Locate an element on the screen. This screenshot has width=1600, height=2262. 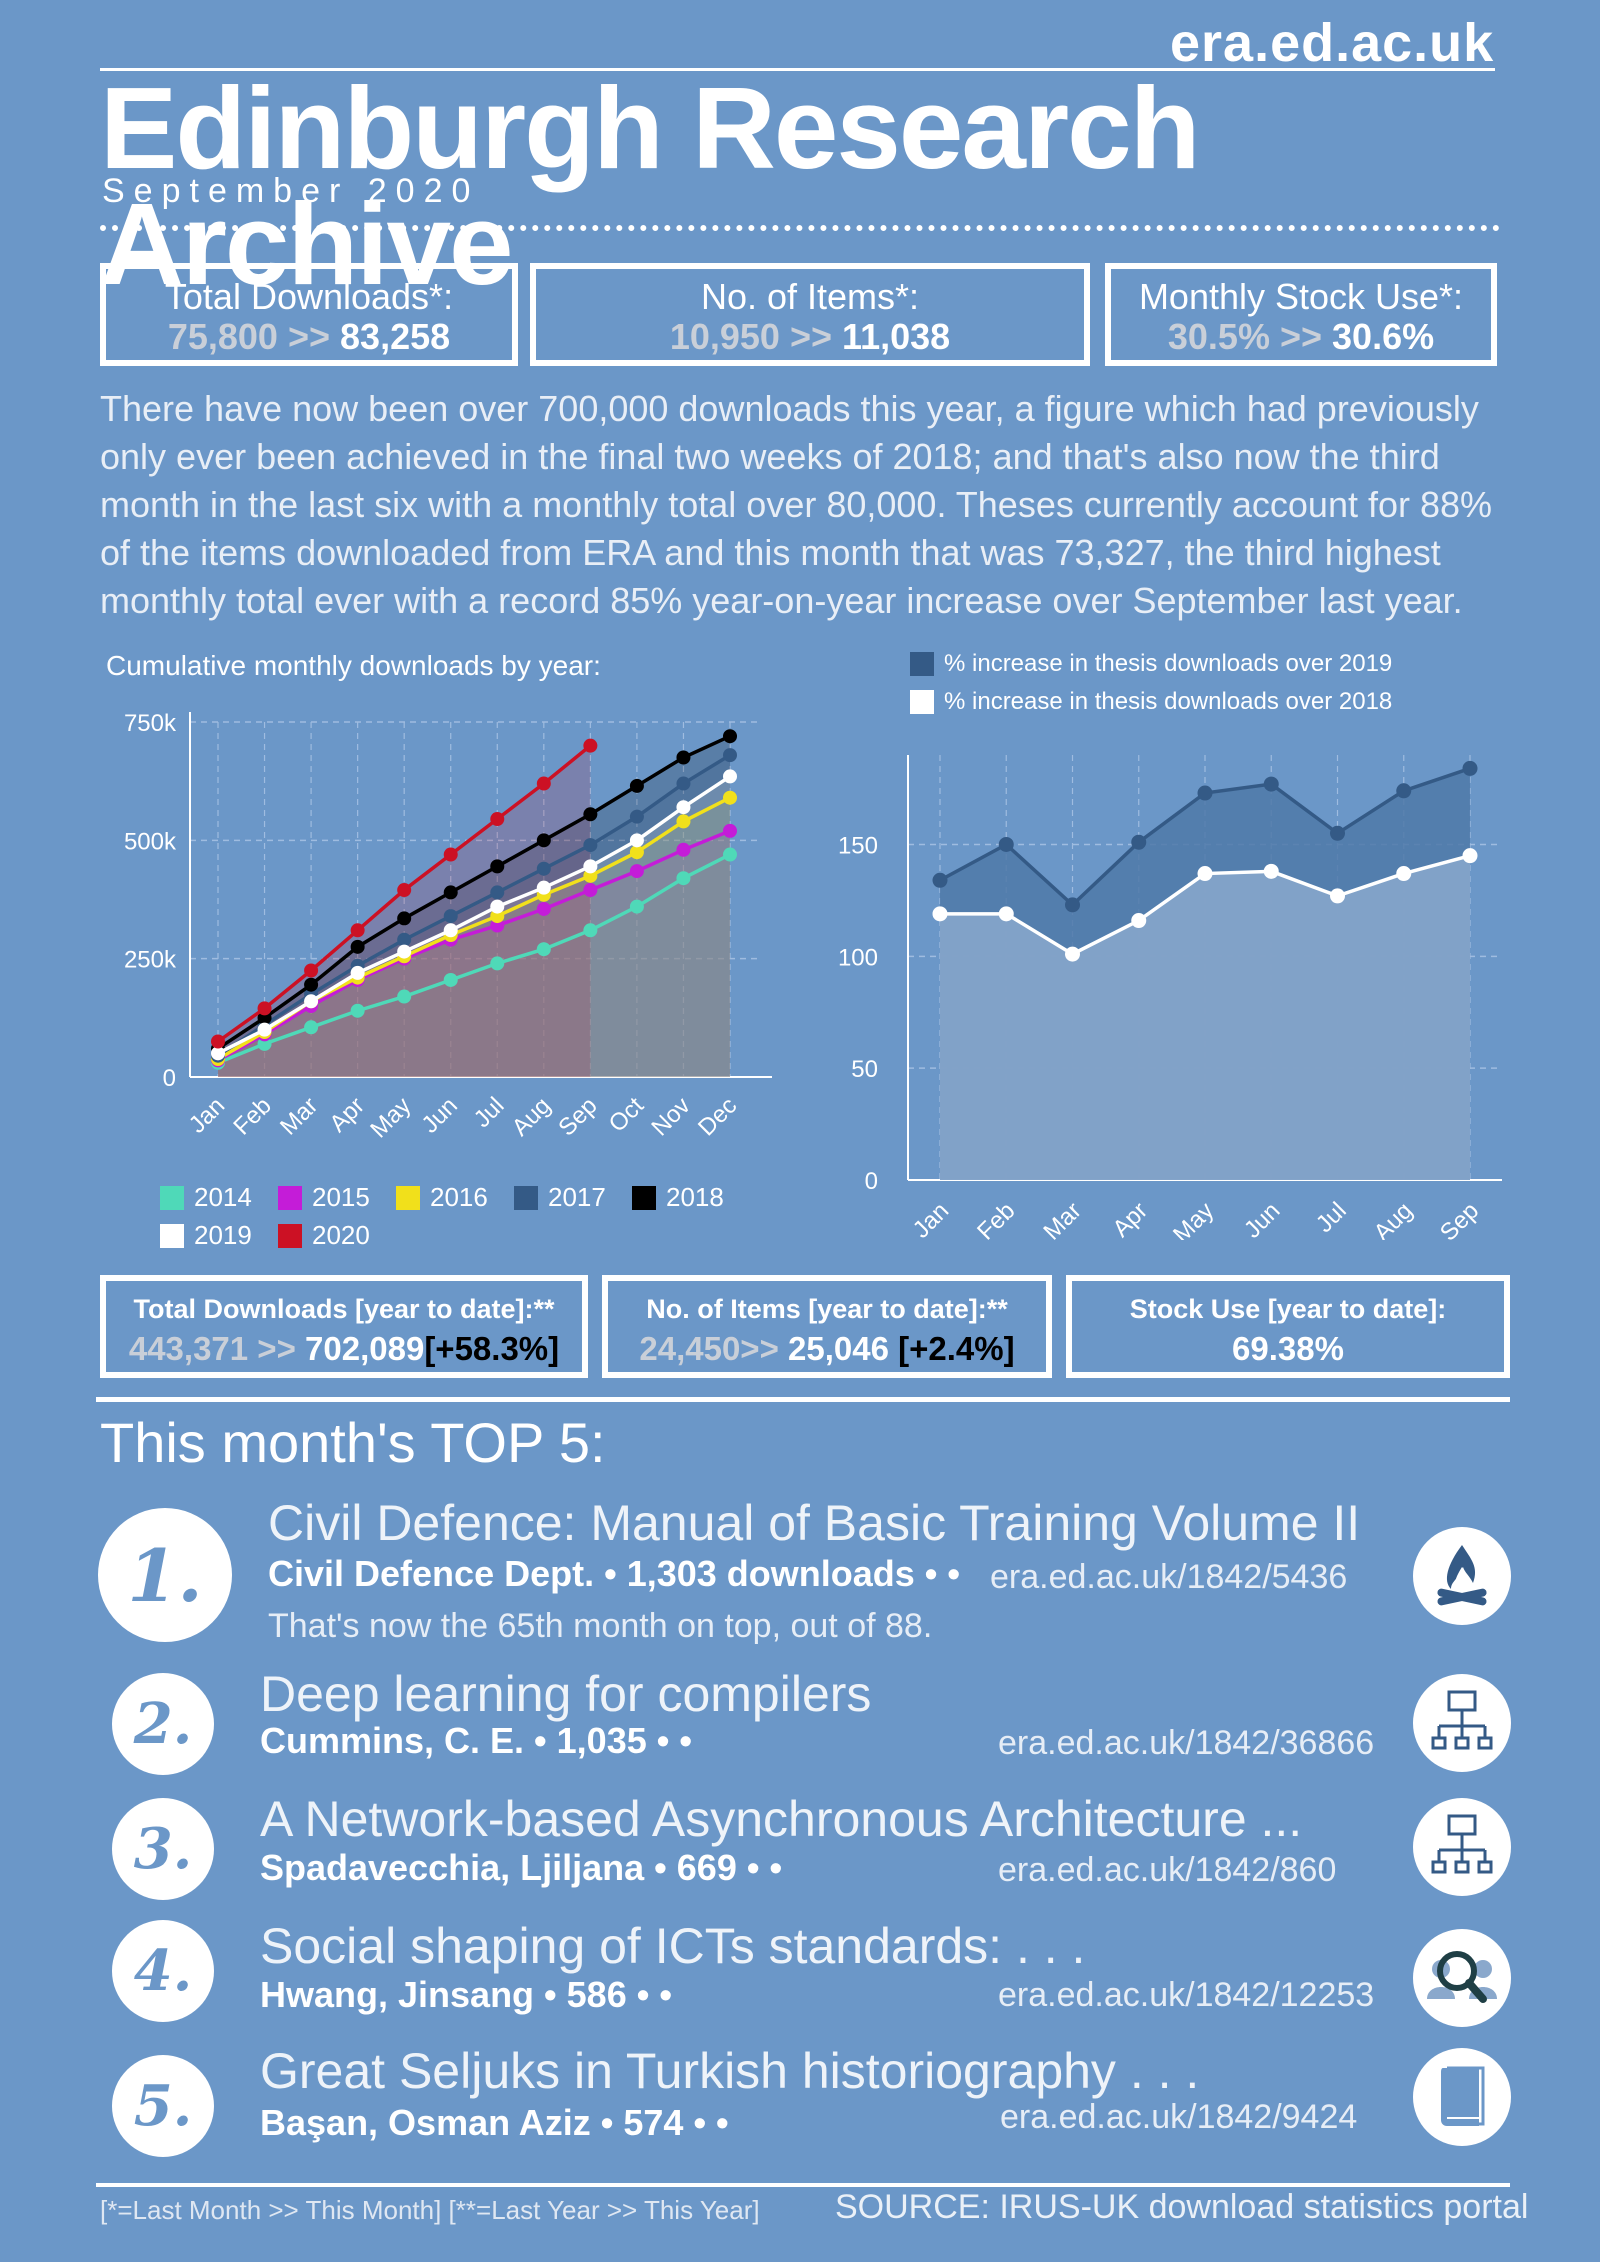
series-line-2015 is located at coordinates (474, 945).